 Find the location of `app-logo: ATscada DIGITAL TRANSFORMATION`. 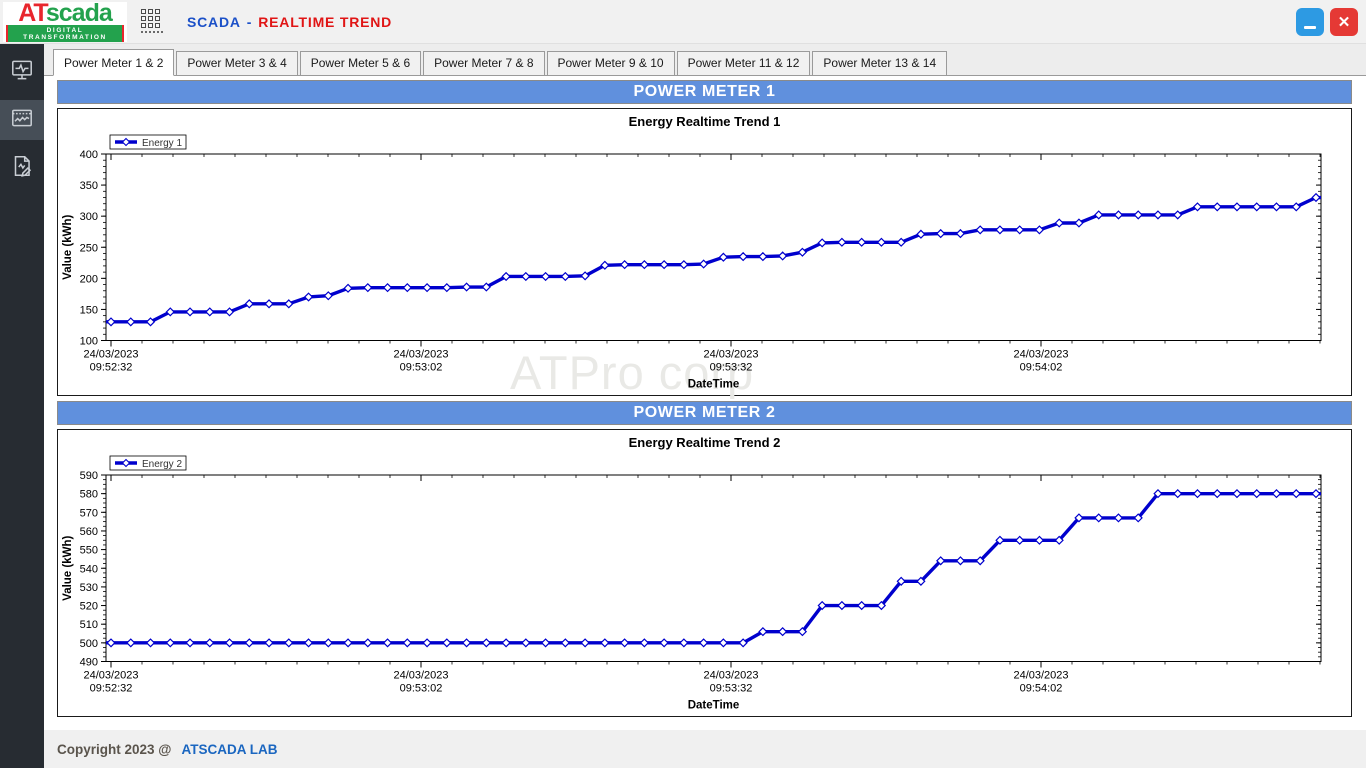

app-logo: ATscada DIGITAL TRANSFORMATION is located at coordinates (65, 21).